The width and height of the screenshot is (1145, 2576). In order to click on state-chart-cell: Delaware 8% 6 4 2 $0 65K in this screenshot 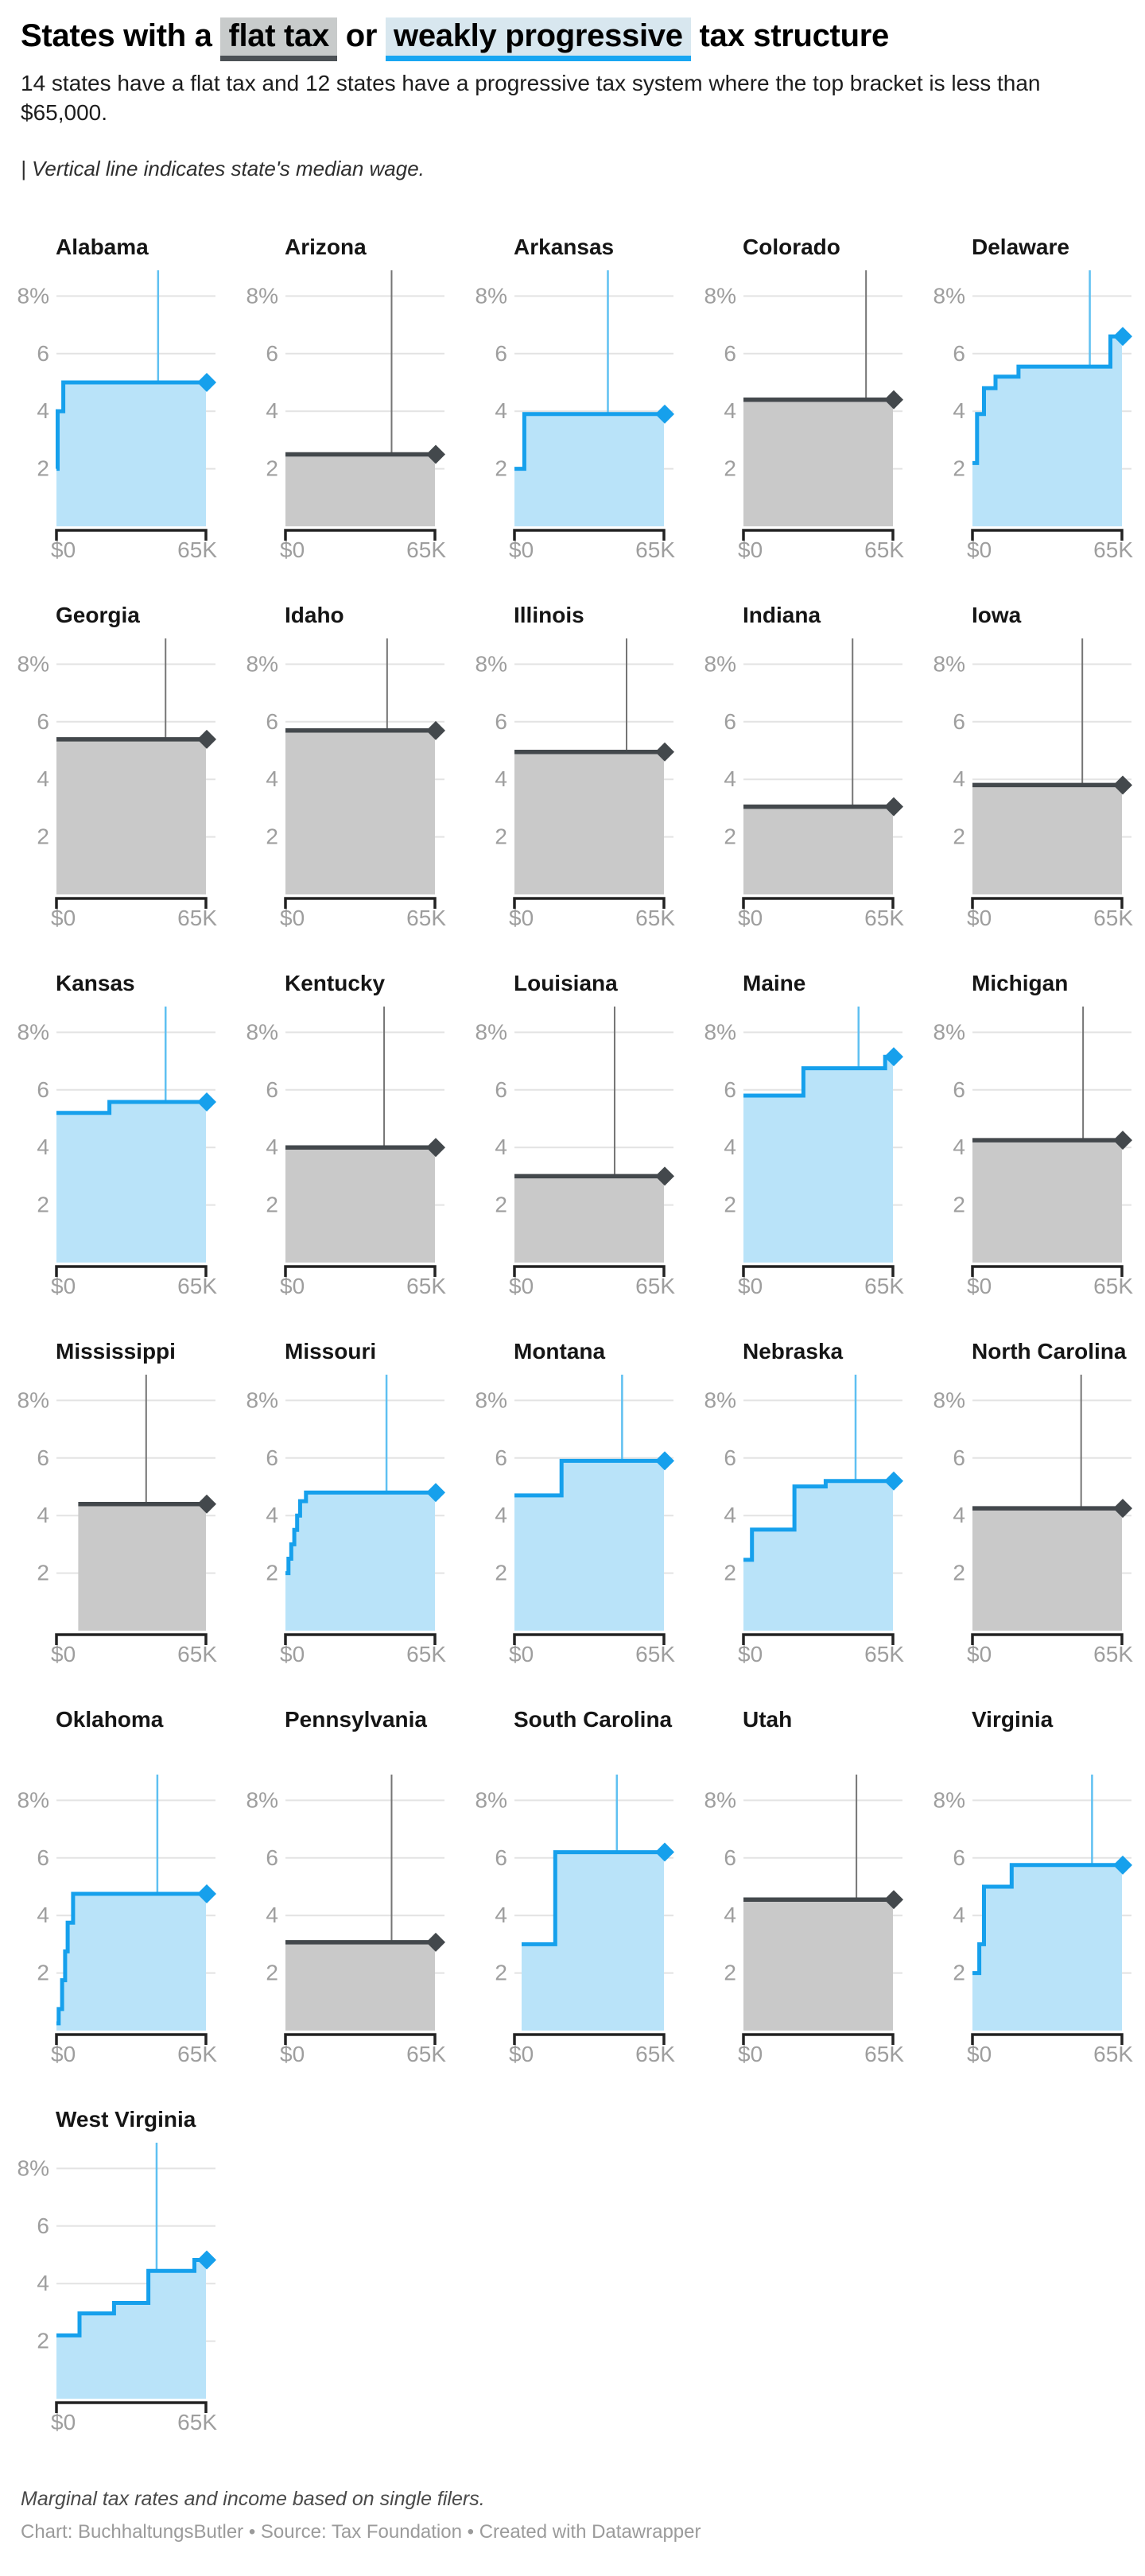, I will do `click(1030, 410)`.